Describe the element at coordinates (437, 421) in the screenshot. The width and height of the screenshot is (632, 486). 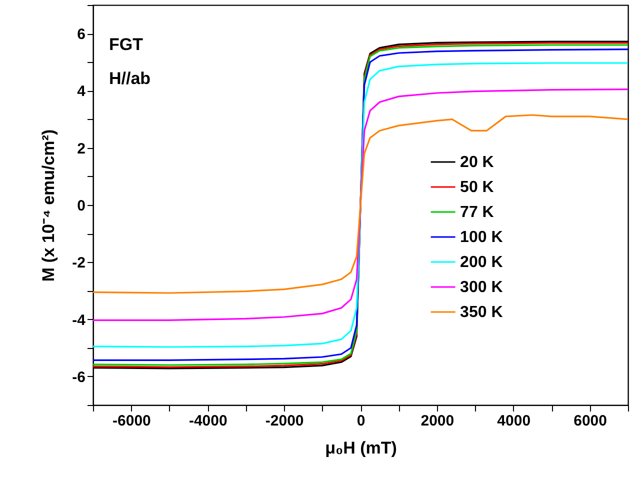
I see `x-tick-label: 2000` at that location.